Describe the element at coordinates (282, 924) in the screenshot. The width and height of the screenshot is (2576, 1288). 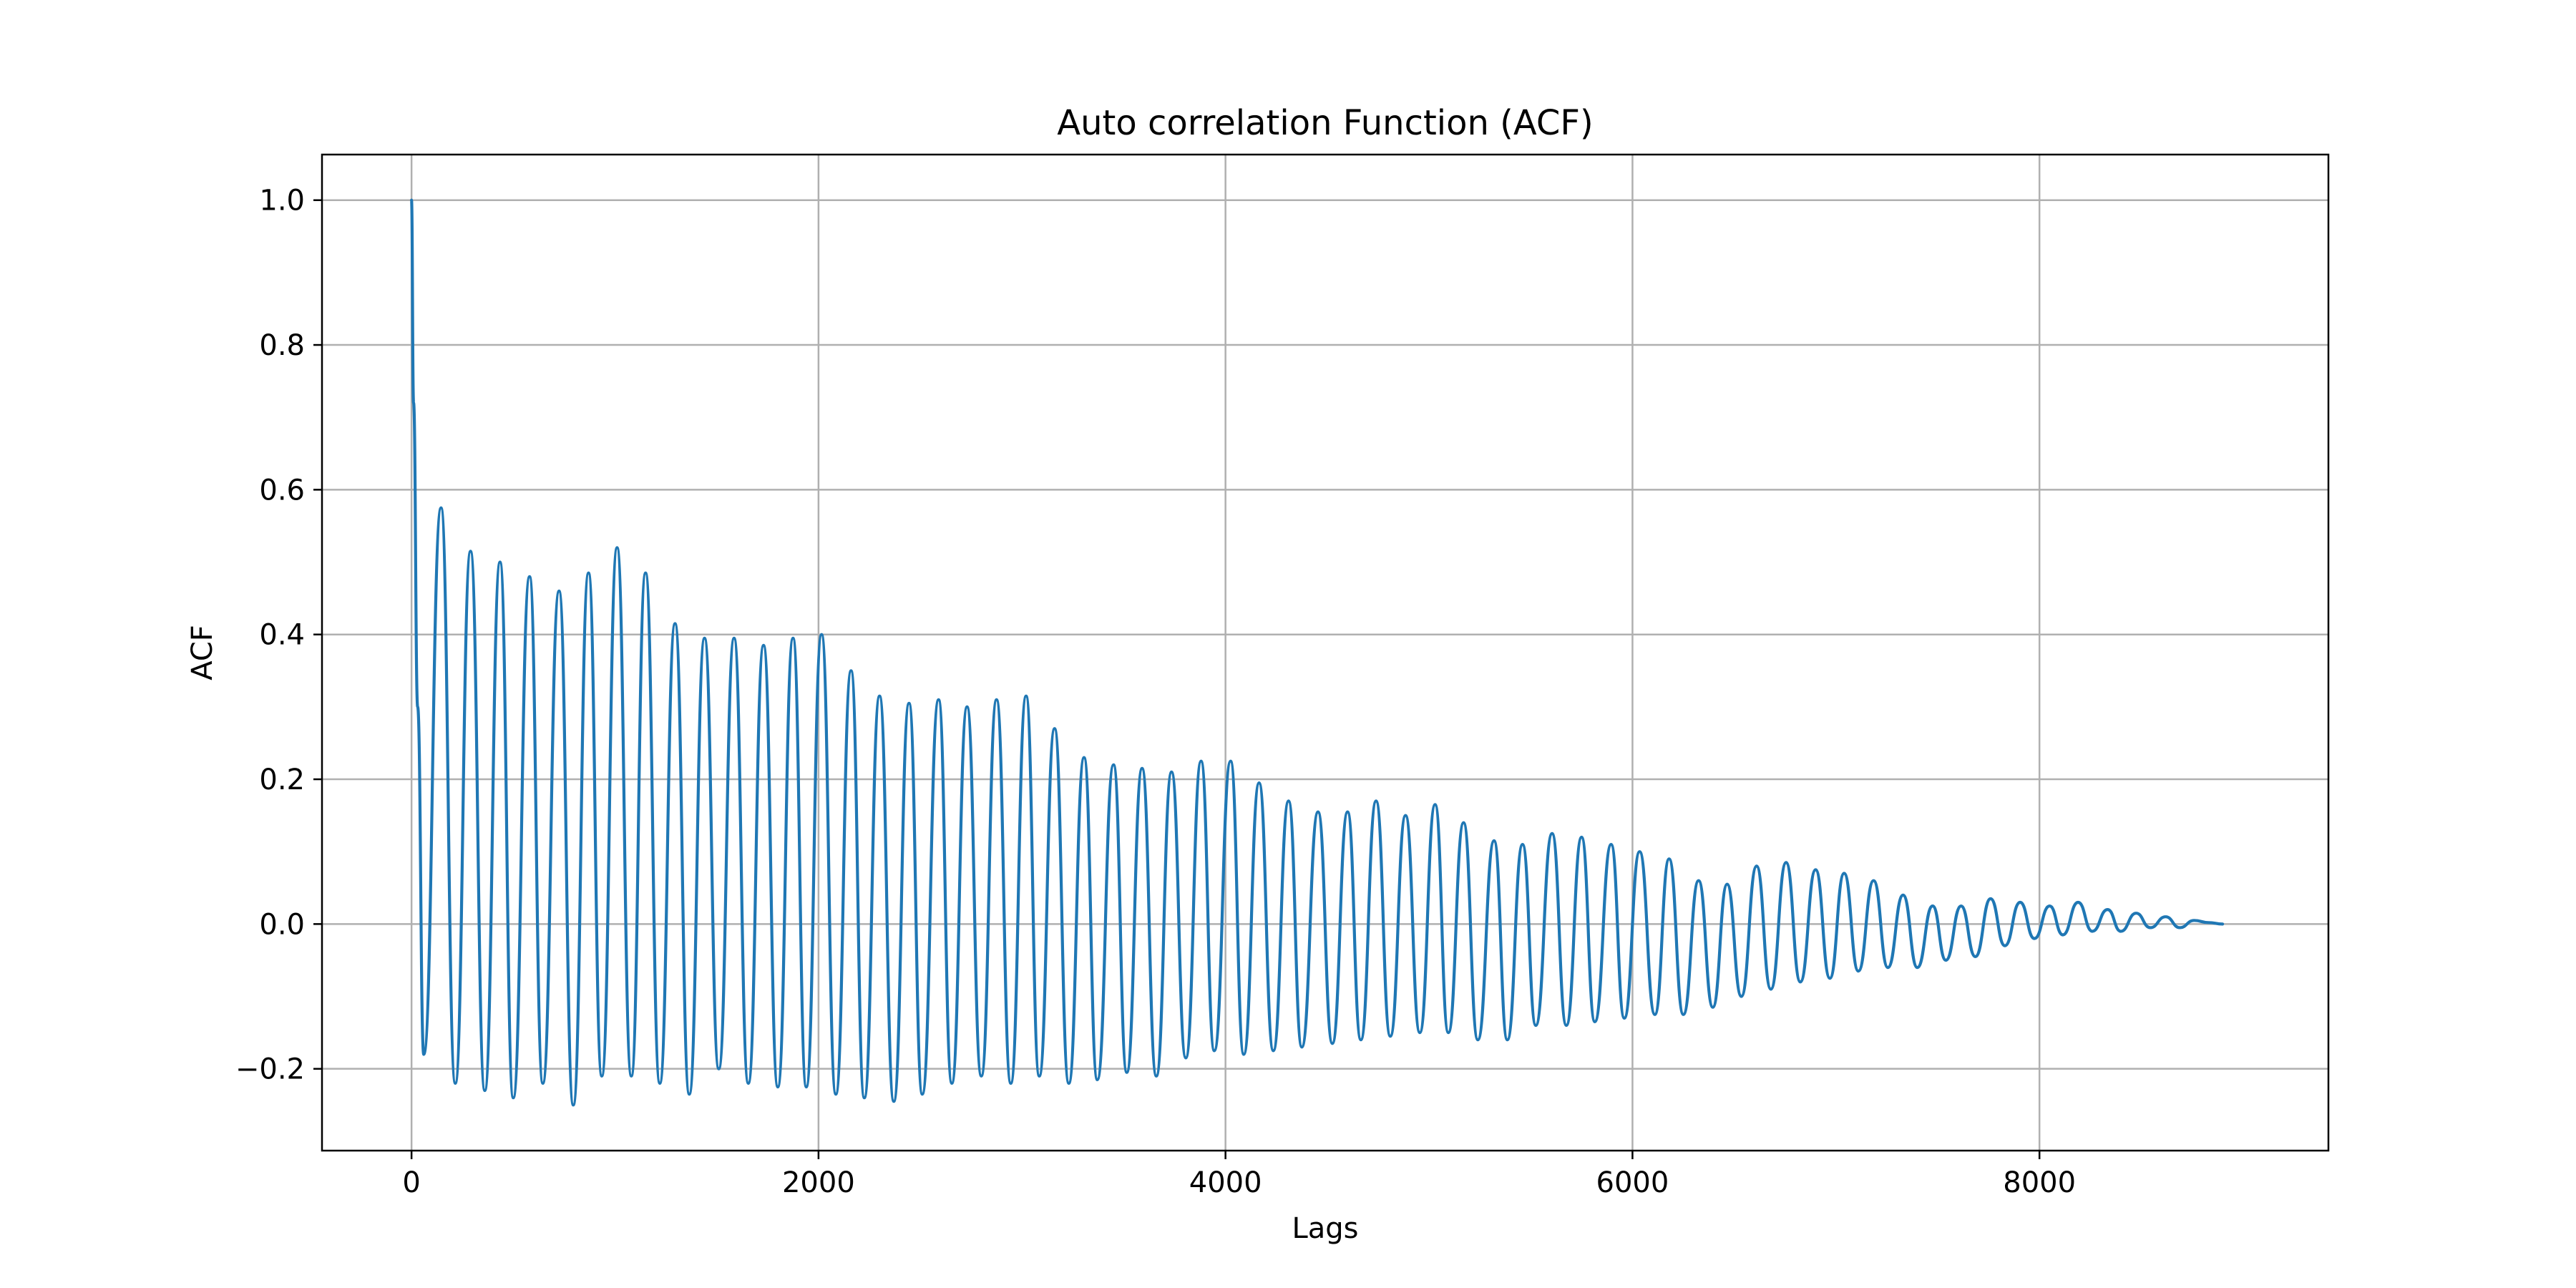
I see `y-tick-label: 0.0` at that location.